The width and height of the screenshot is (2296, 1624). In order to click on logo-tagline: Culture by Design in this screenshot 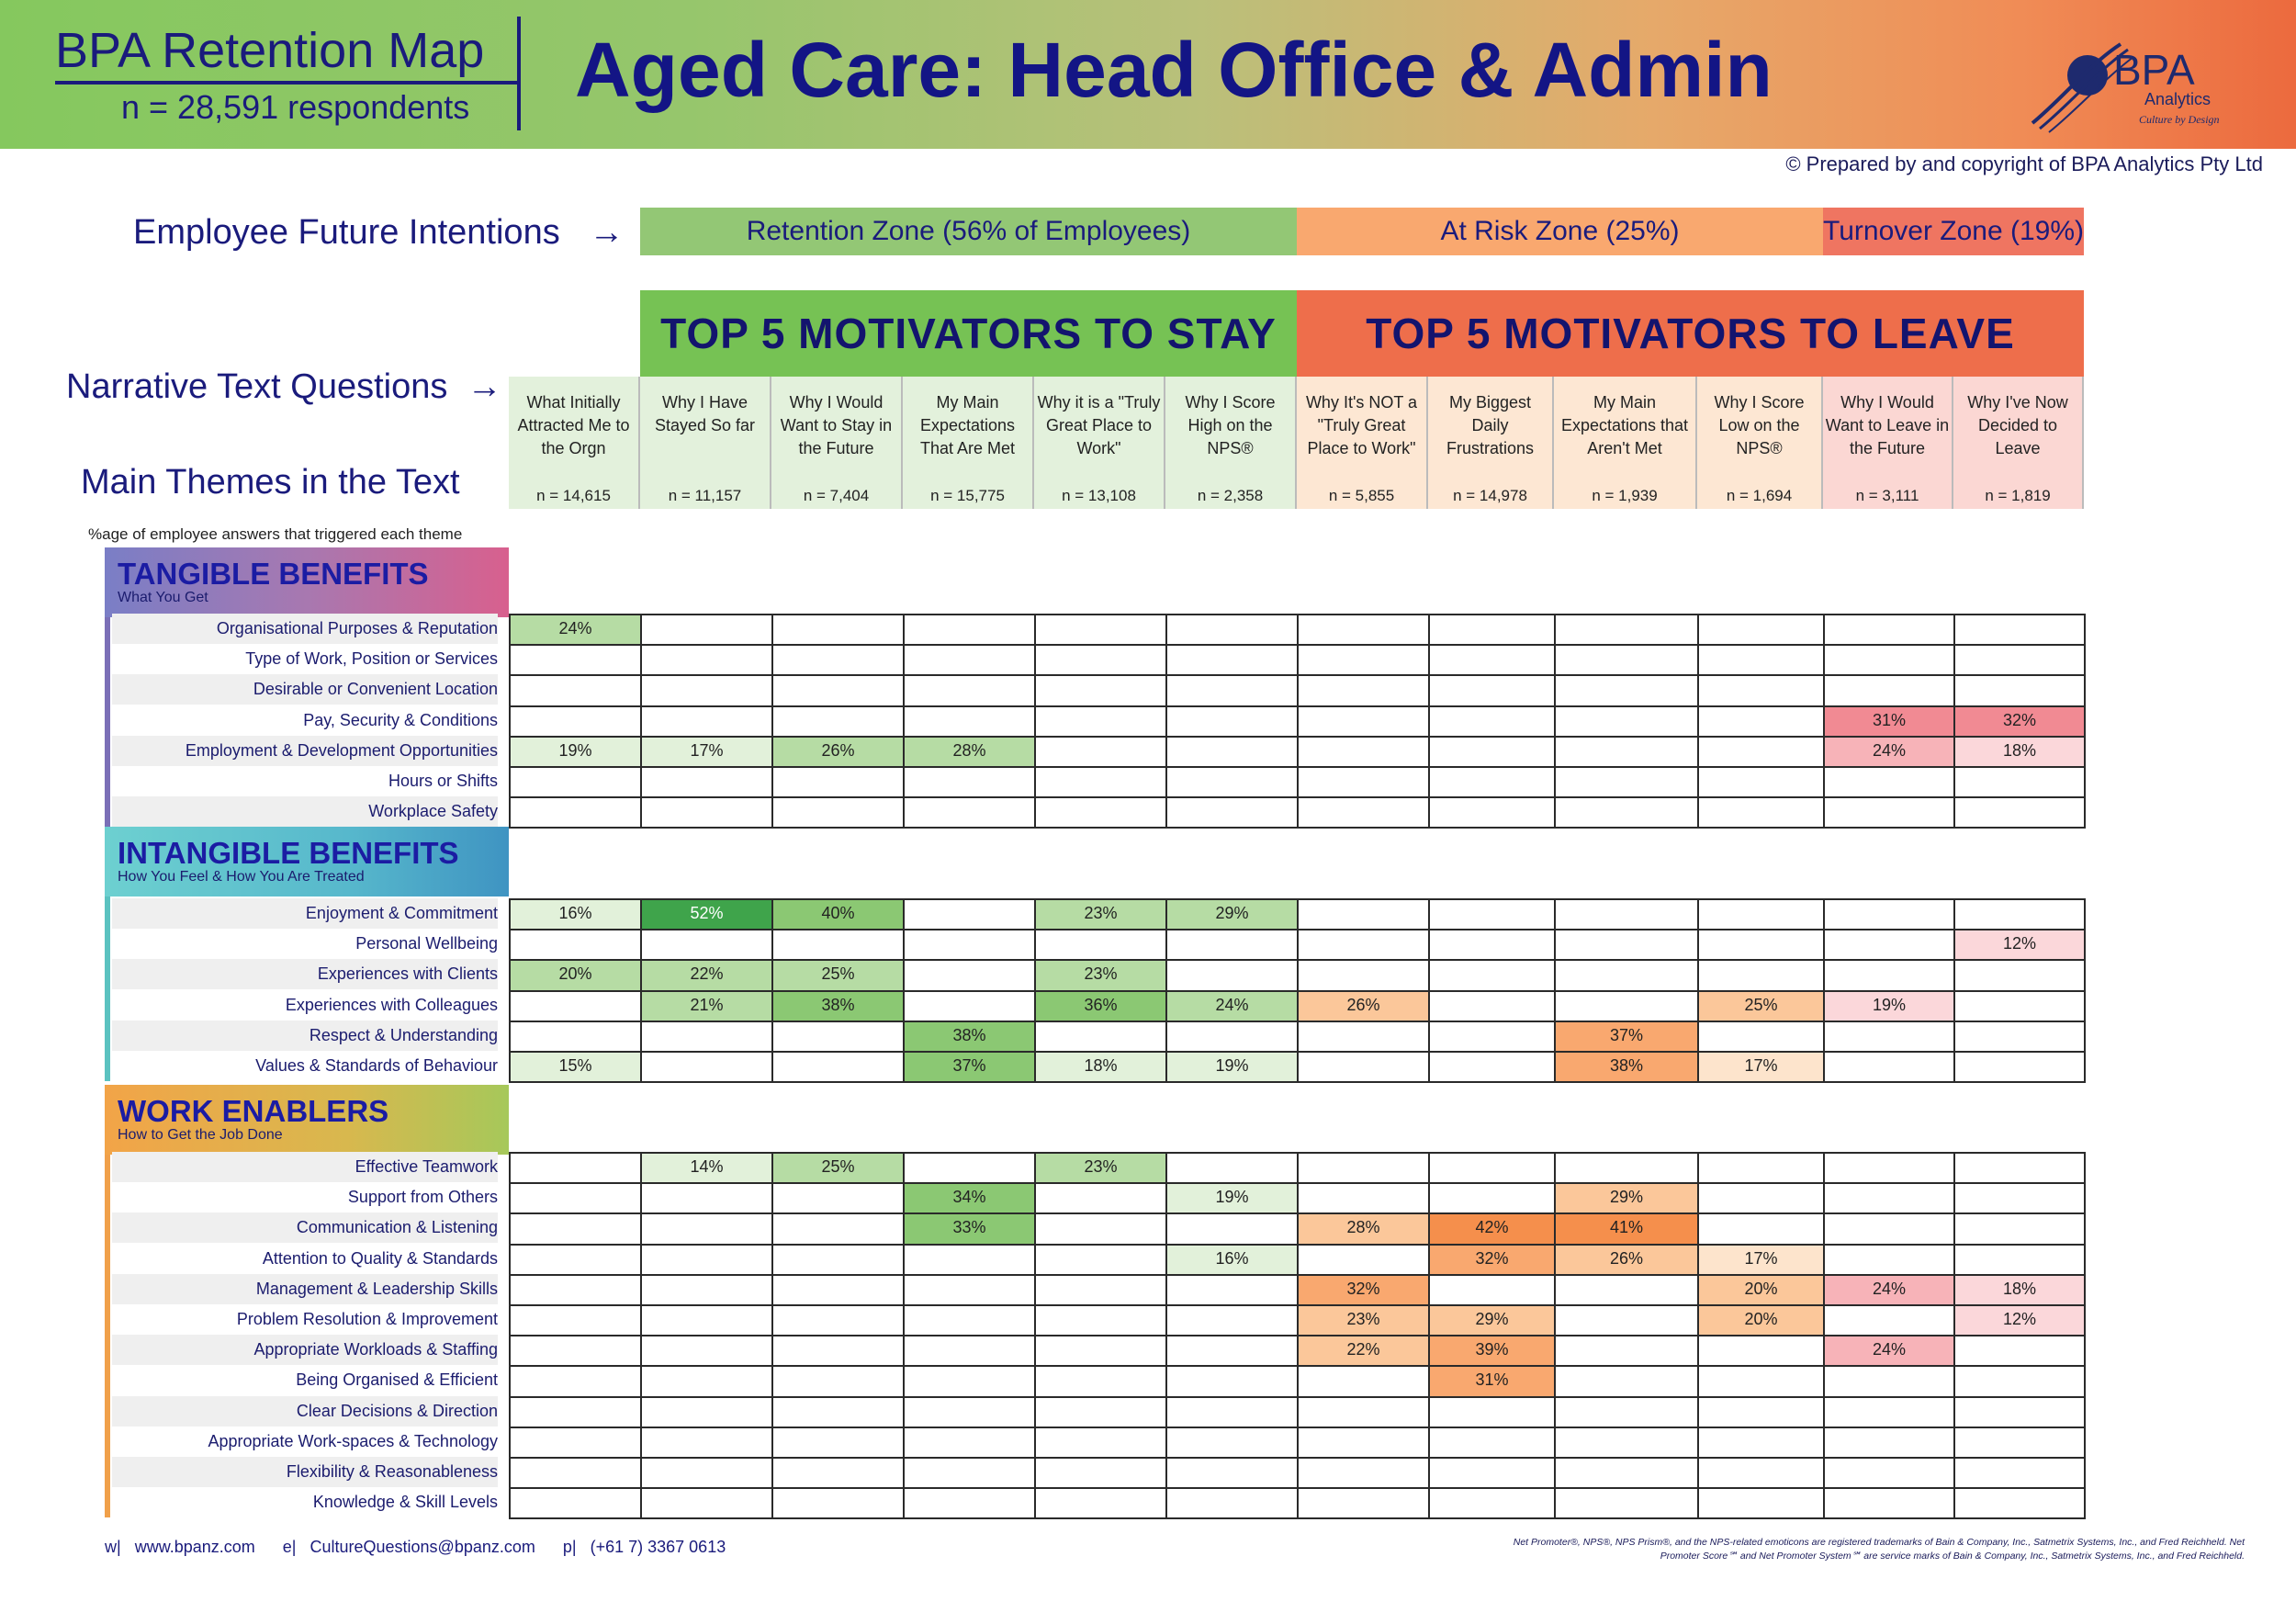, I will do `click(2179, 119)`.